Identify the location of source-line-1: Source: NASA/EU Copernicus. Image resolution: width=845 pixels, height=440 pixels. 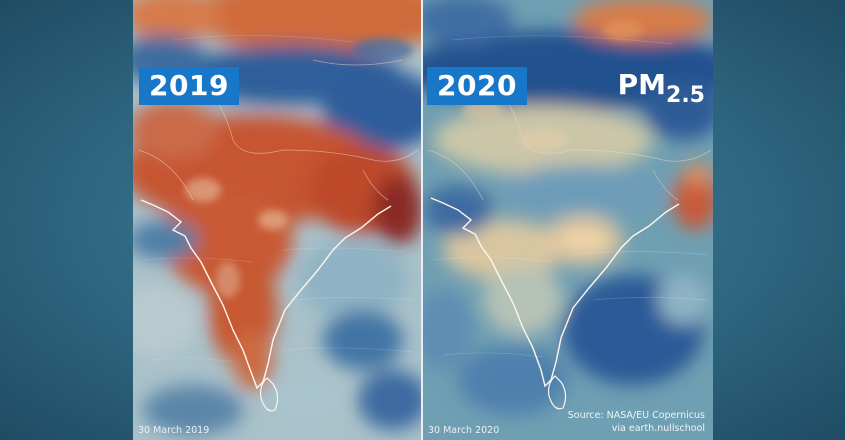
(636, 415).